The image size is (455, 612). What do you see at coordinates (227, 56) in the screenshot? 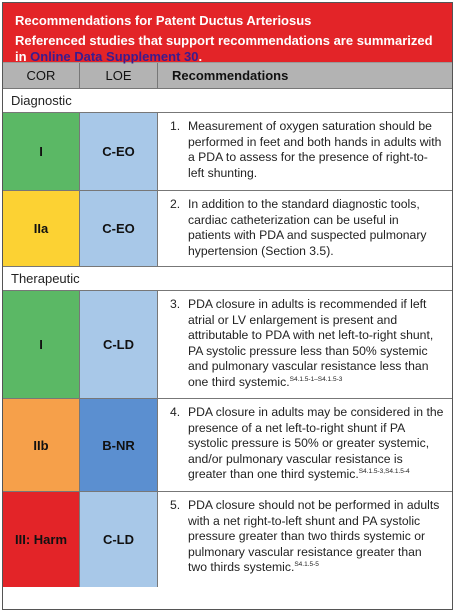
I see `table-title-sub-cont: in Online Data Supplement 30.` at bounding box center [227, 56].